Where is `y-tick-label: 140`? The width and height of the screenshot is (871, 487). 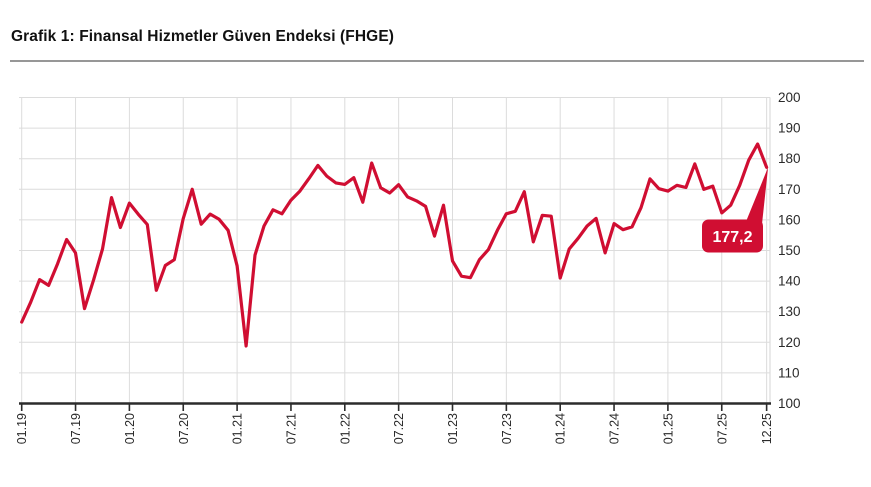 y-tick-label: 140 is located at coordinates (789, 281).